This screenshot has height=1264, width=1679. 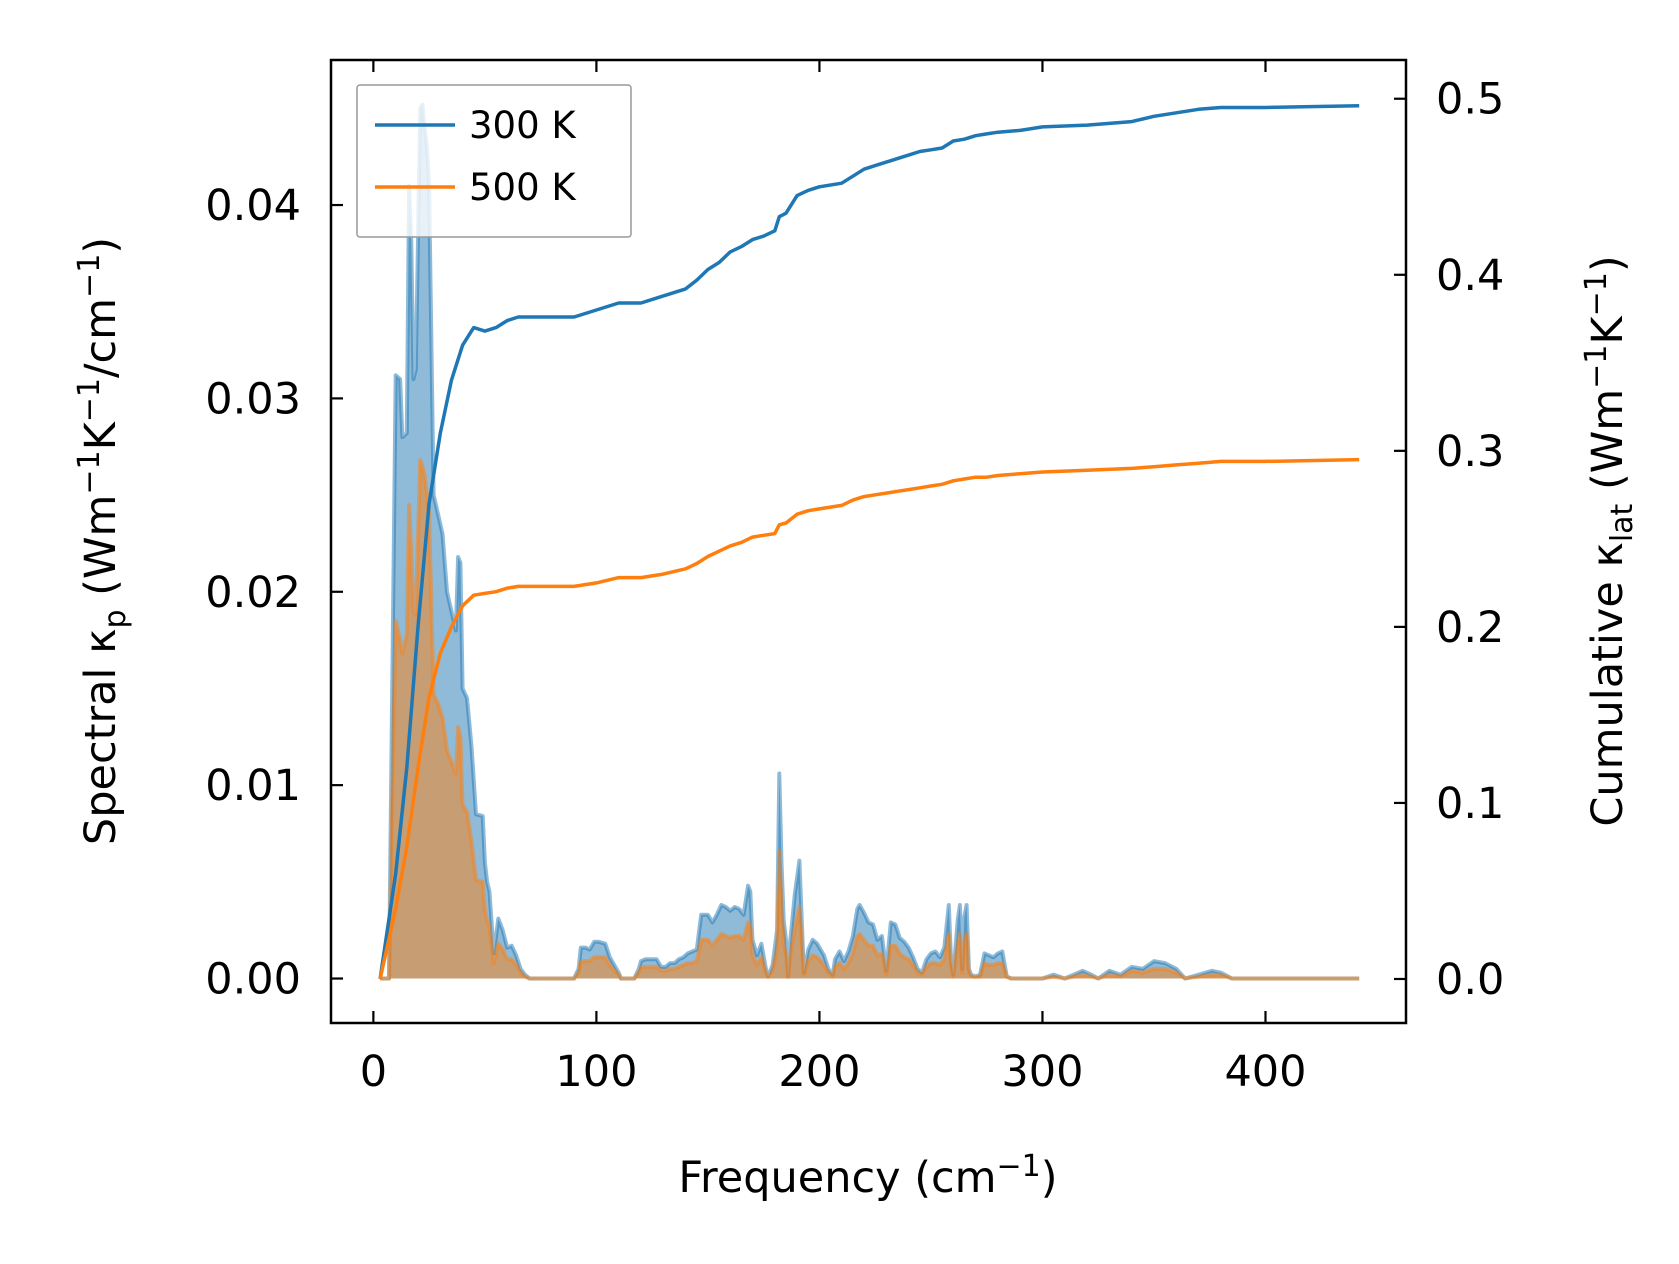 I want to click on x-tick-label: 100, so click(x=596, y=1072).